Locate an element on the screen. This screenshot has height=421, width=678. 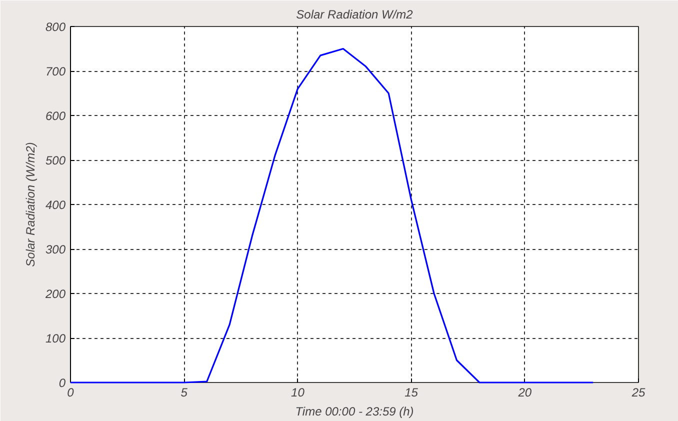
y-tick-label: 500 is located at coordinates (55, 161).